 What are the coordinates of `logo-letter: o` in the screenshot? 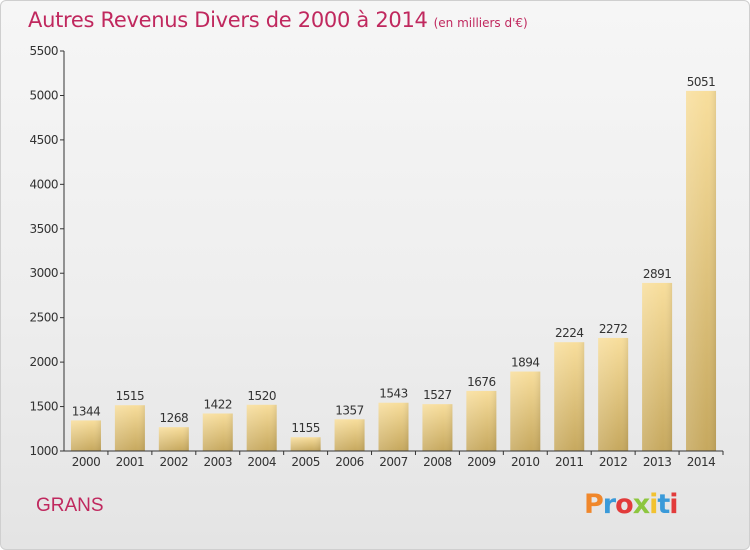 It's located at (624, 504).